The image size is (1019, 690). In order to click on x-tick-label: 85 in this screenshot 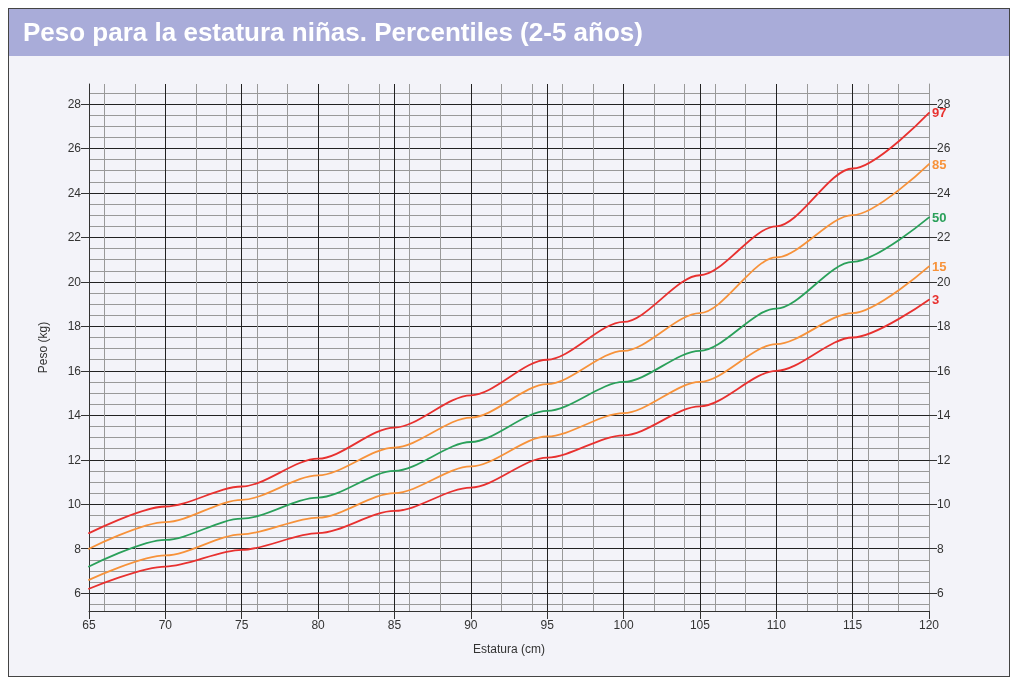, I will do `click(394, 625)`.